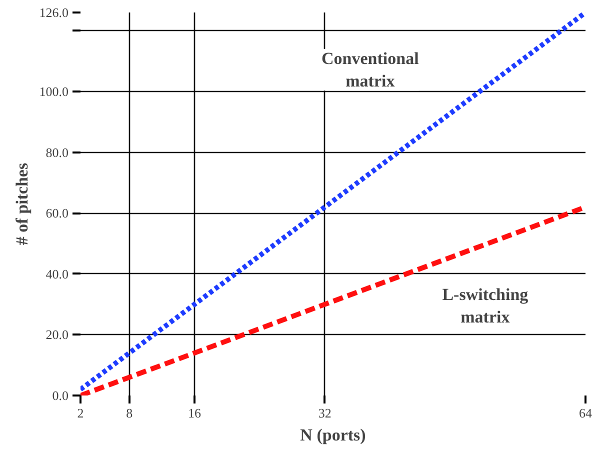 This screenshot has height=473, width=608. I want to click on x-tick-label: 2, so click(80, 413).